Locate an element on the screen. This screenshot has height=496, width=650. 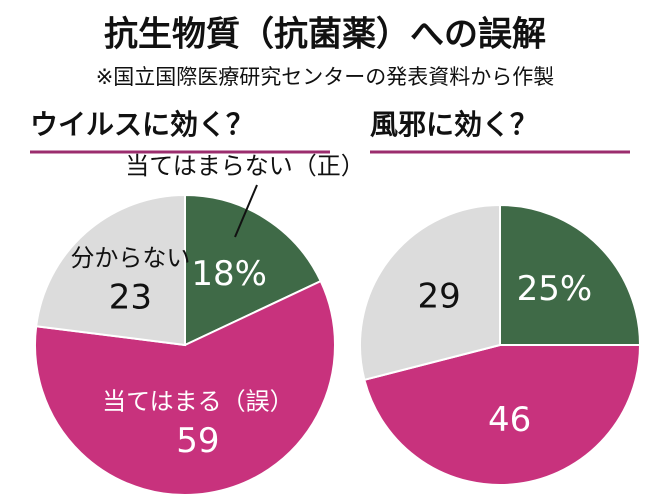
value-label: 46 is located at coordinates (509, 420).